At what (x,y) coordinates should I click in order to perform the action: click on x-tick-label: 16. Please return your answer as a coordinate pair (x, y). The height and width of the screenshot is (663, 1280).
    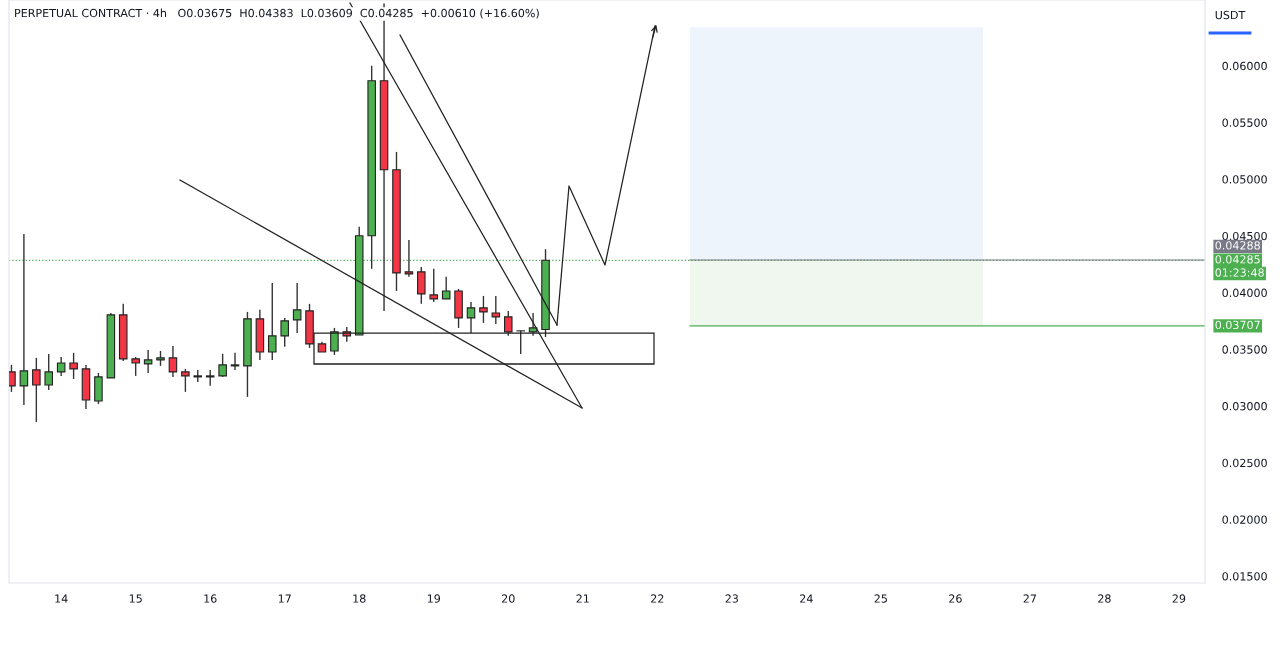
    Looking at the image, I should click on (210, 598).